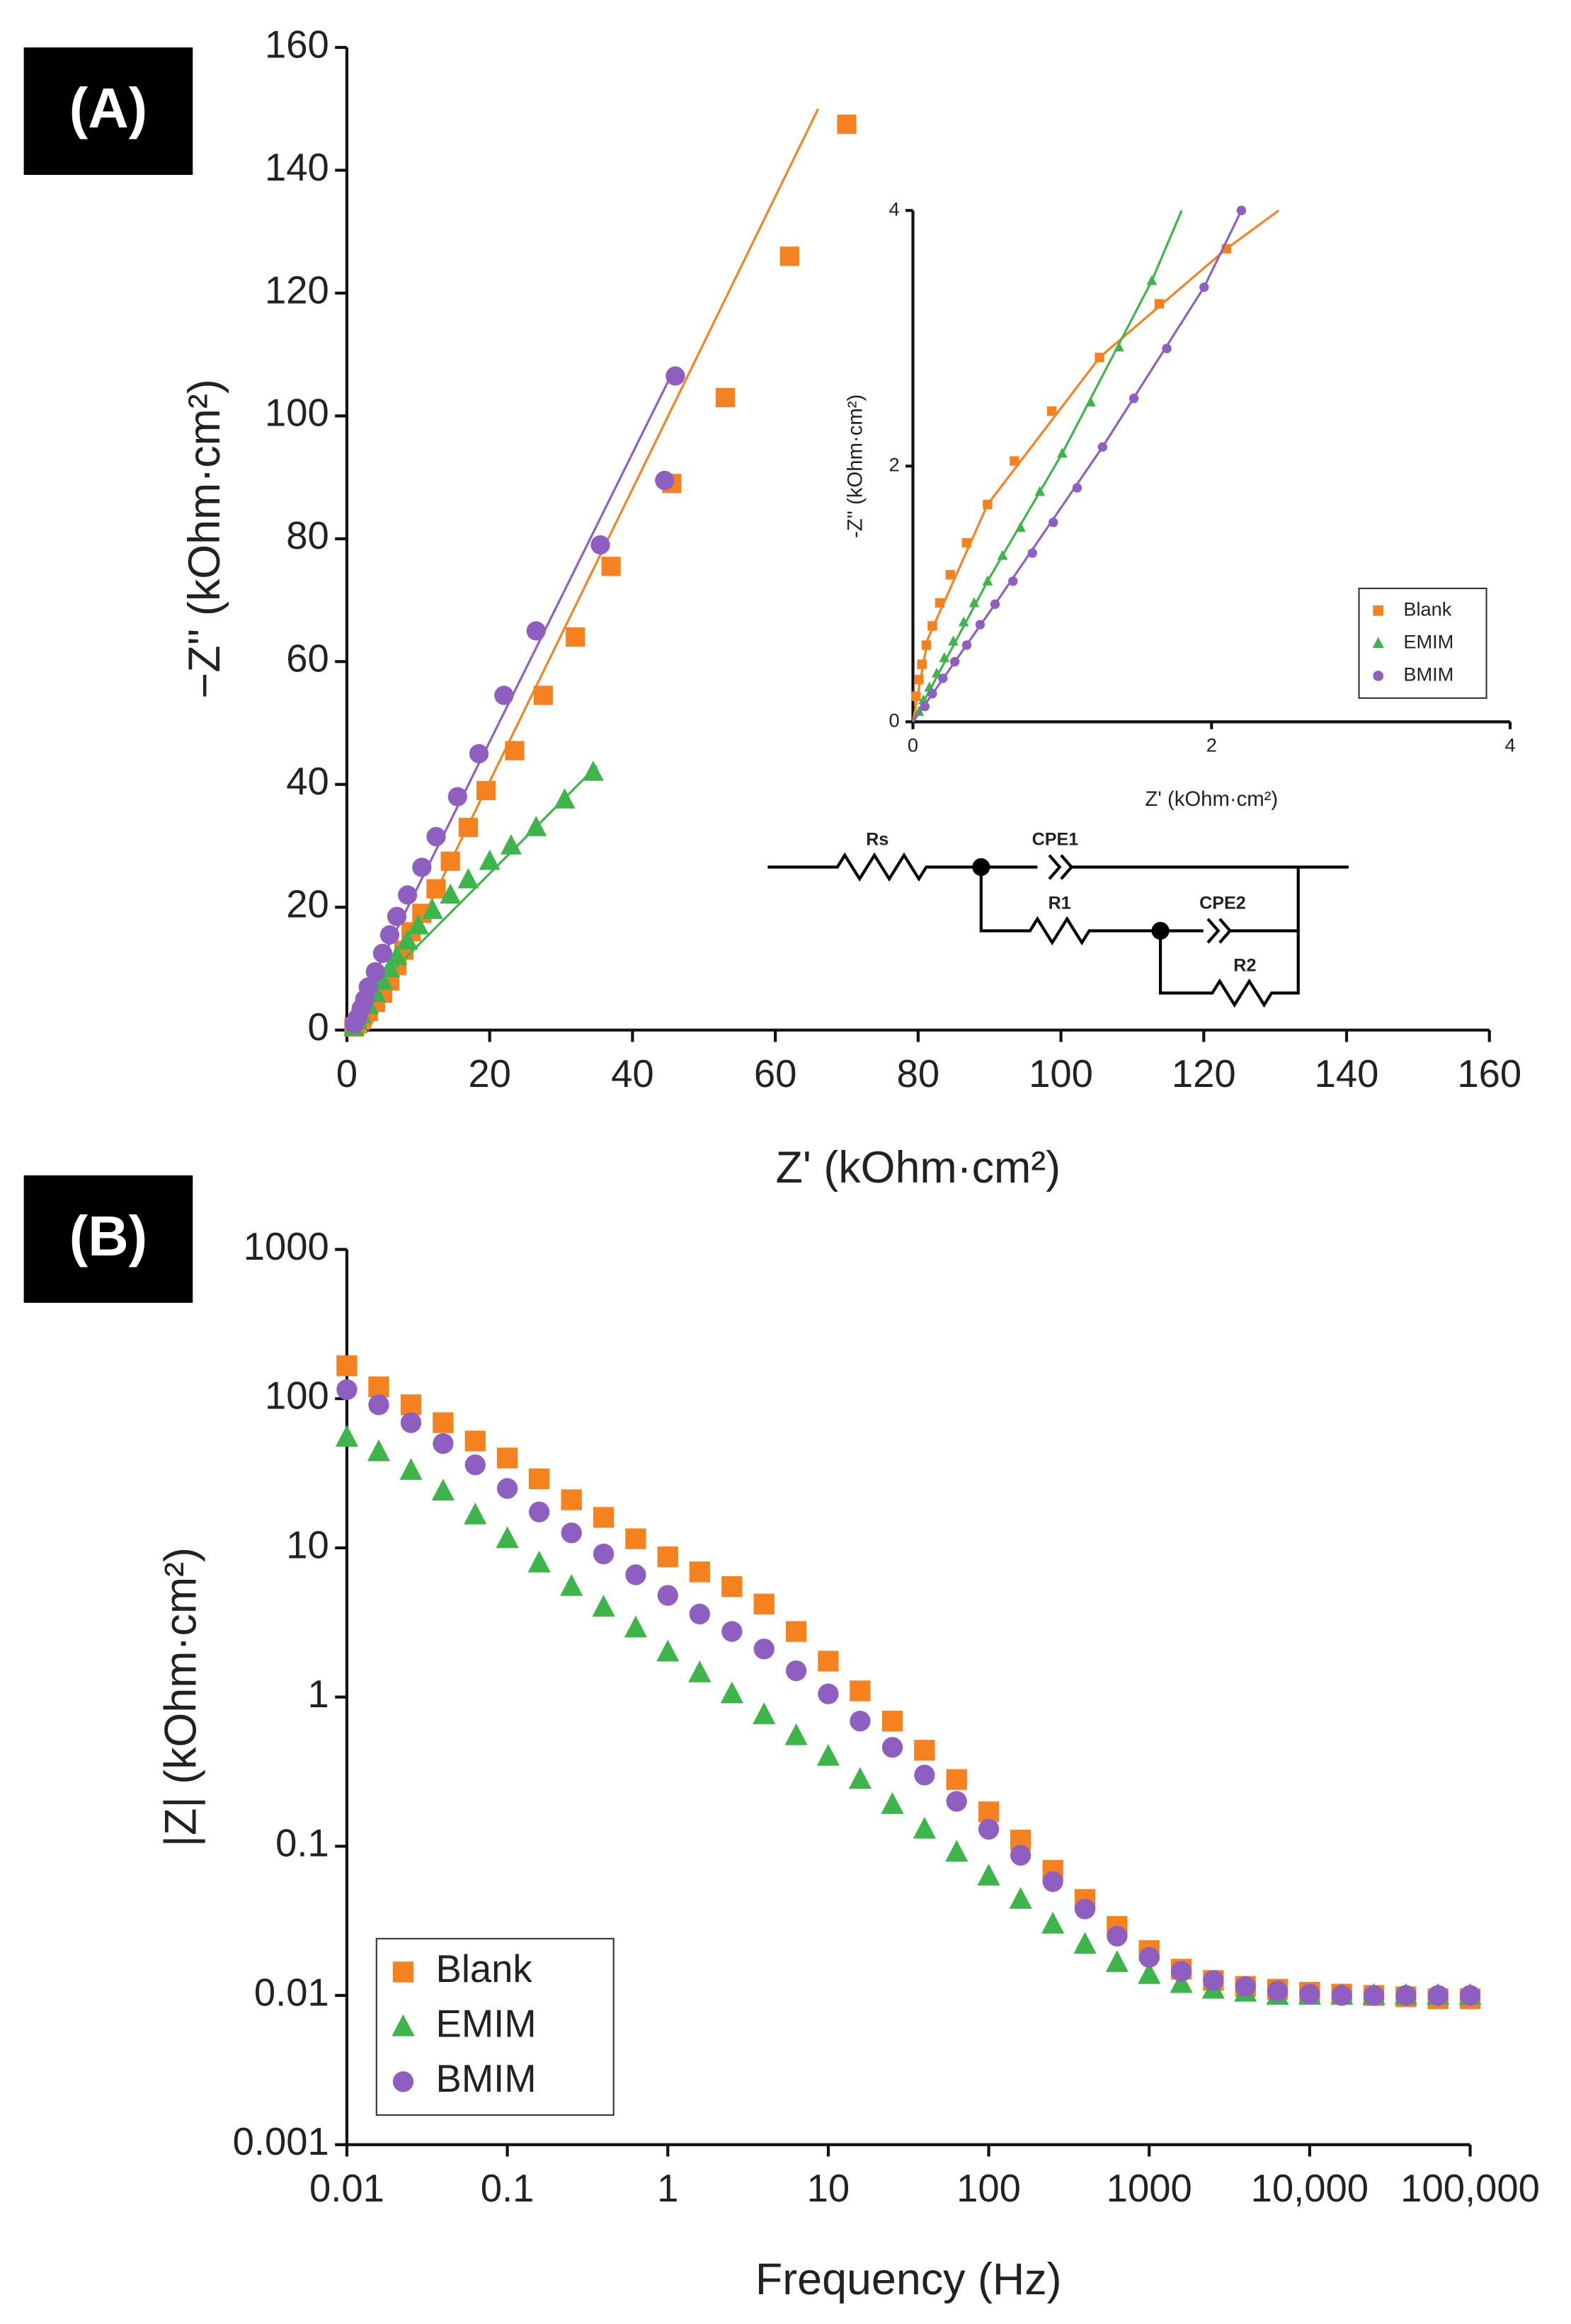  Describe the element at coordinates (486, 2078) in the screenshot. I see `legend-label: BMIM` at that location.